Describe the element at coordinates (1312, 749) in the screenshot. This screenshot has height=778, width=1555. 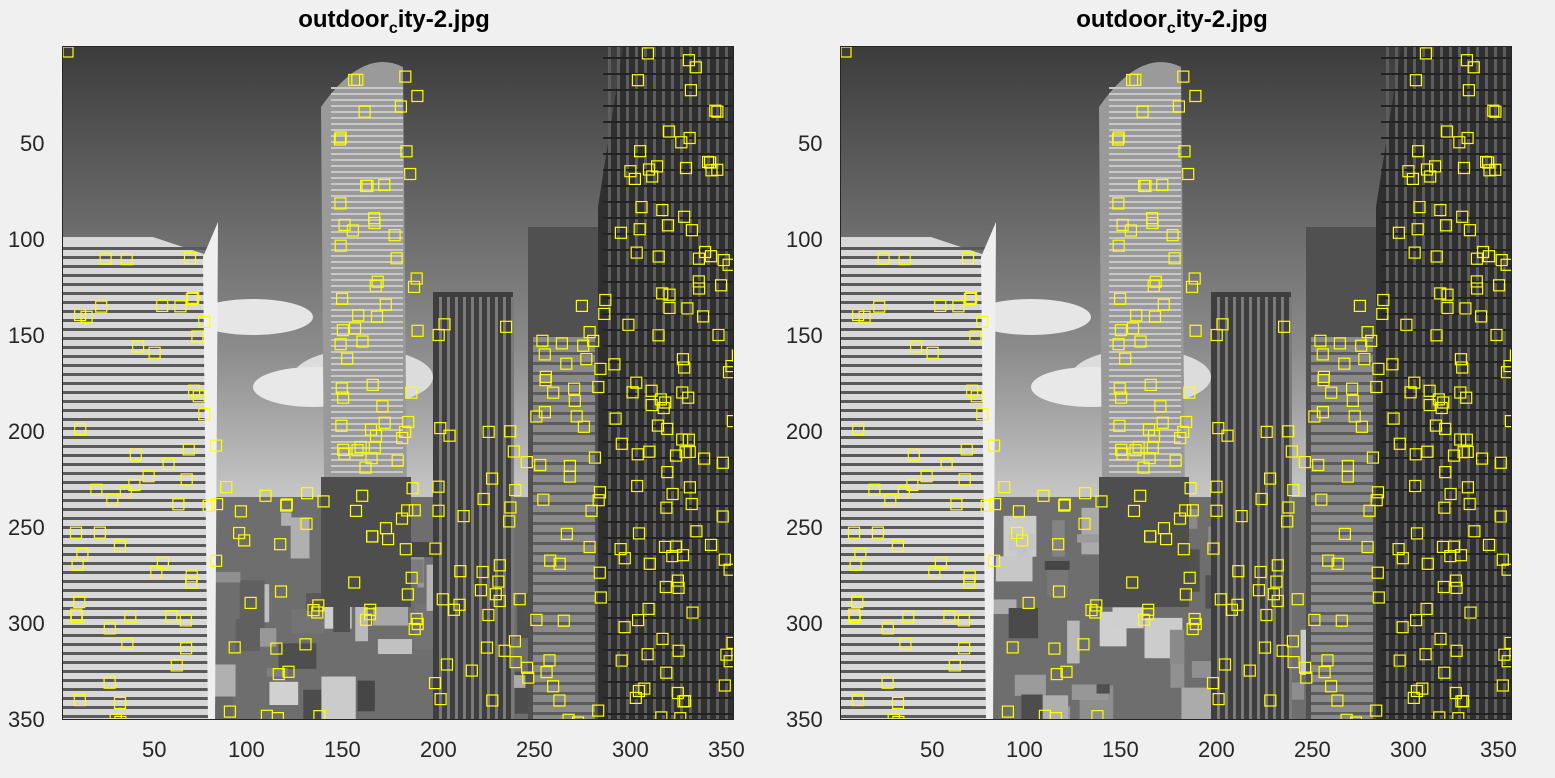
I see `x-tick: 250` at that location.